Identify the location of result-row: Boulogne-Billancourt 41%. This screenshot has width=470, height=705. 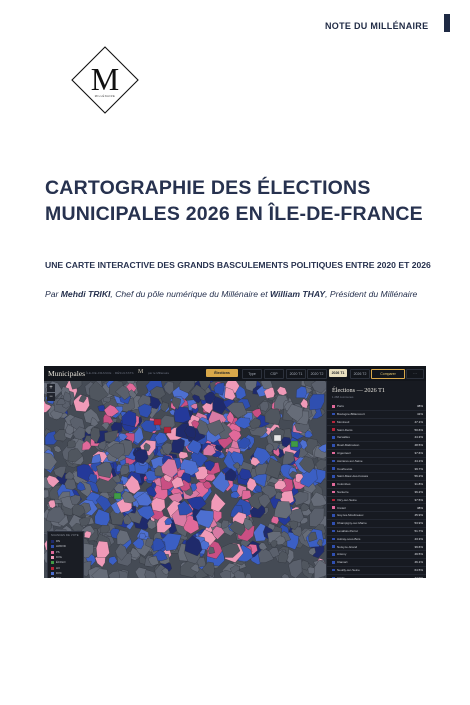
(376, 415).